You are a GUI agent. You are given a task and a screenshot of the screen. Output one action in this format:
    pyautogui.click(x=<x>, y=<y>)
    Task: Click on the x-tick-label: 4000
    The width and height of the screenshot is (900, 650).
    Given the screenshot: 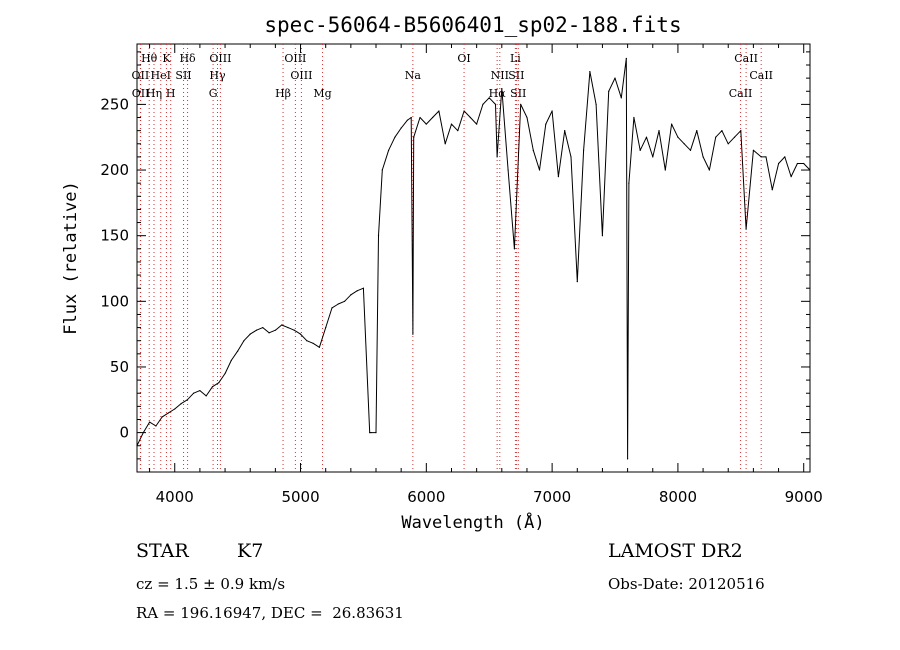 What is the action you would take?
    pyautogui.click(x=175, y=497)
    